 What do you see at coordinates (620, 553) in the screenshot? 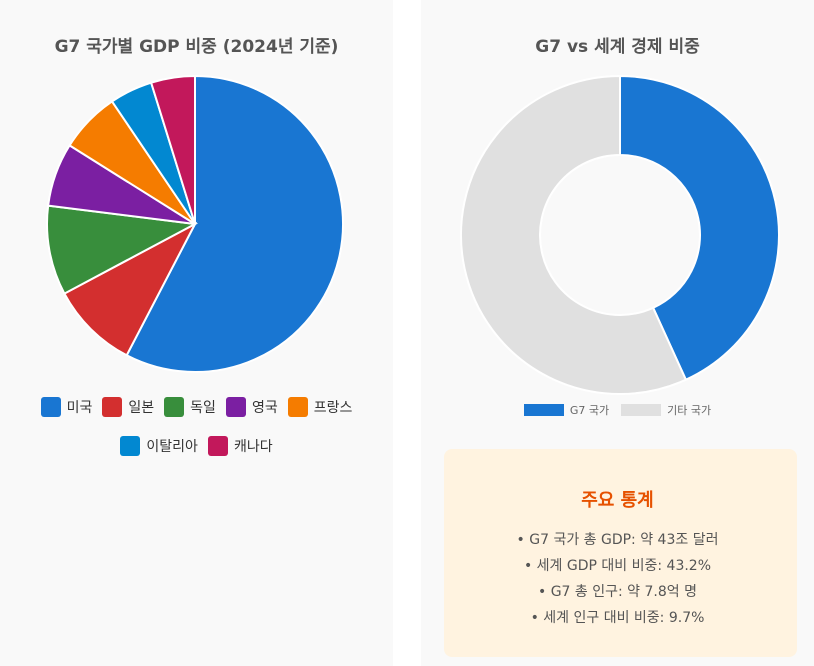
I see `stats-box` at bounding box center [620, 553].